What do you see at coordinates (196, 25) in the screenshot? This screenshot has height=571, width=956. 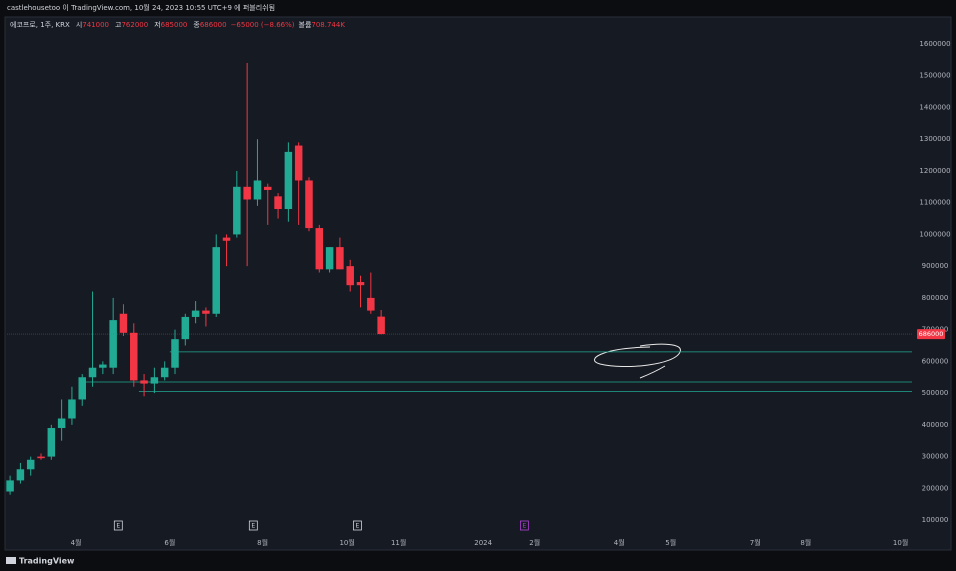 I see `legend-label: 종` at bounding box center [196, 25].